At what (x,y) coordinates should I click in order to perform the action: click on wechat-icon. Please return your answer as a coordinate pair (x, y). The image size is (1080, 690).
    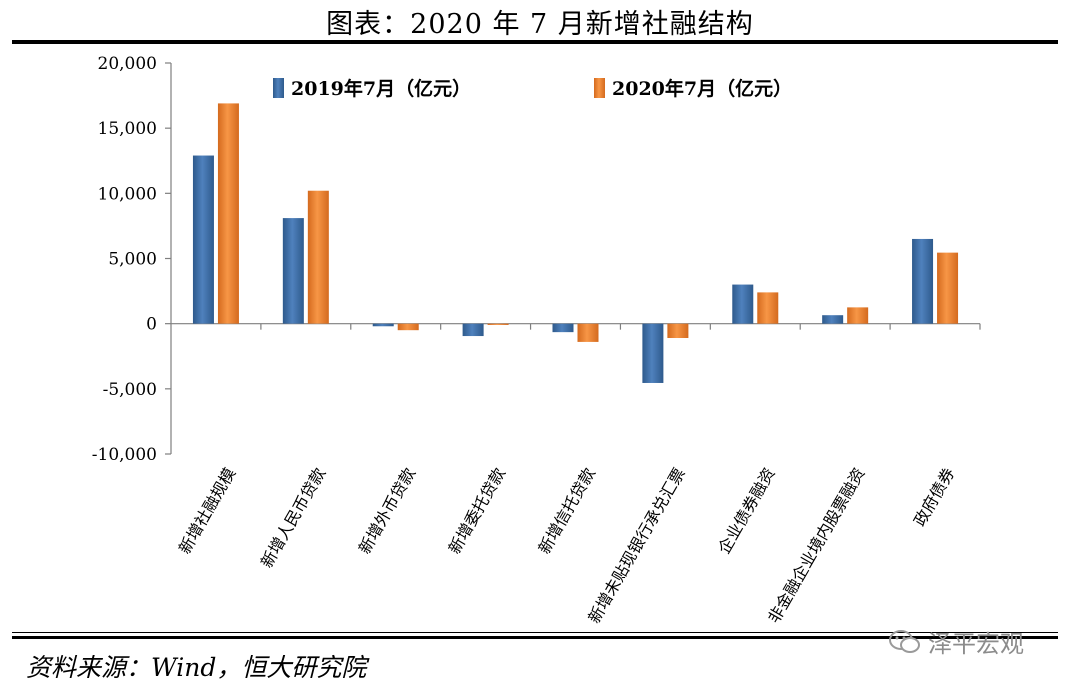
    Looking at the image, I should click on (904, 641).